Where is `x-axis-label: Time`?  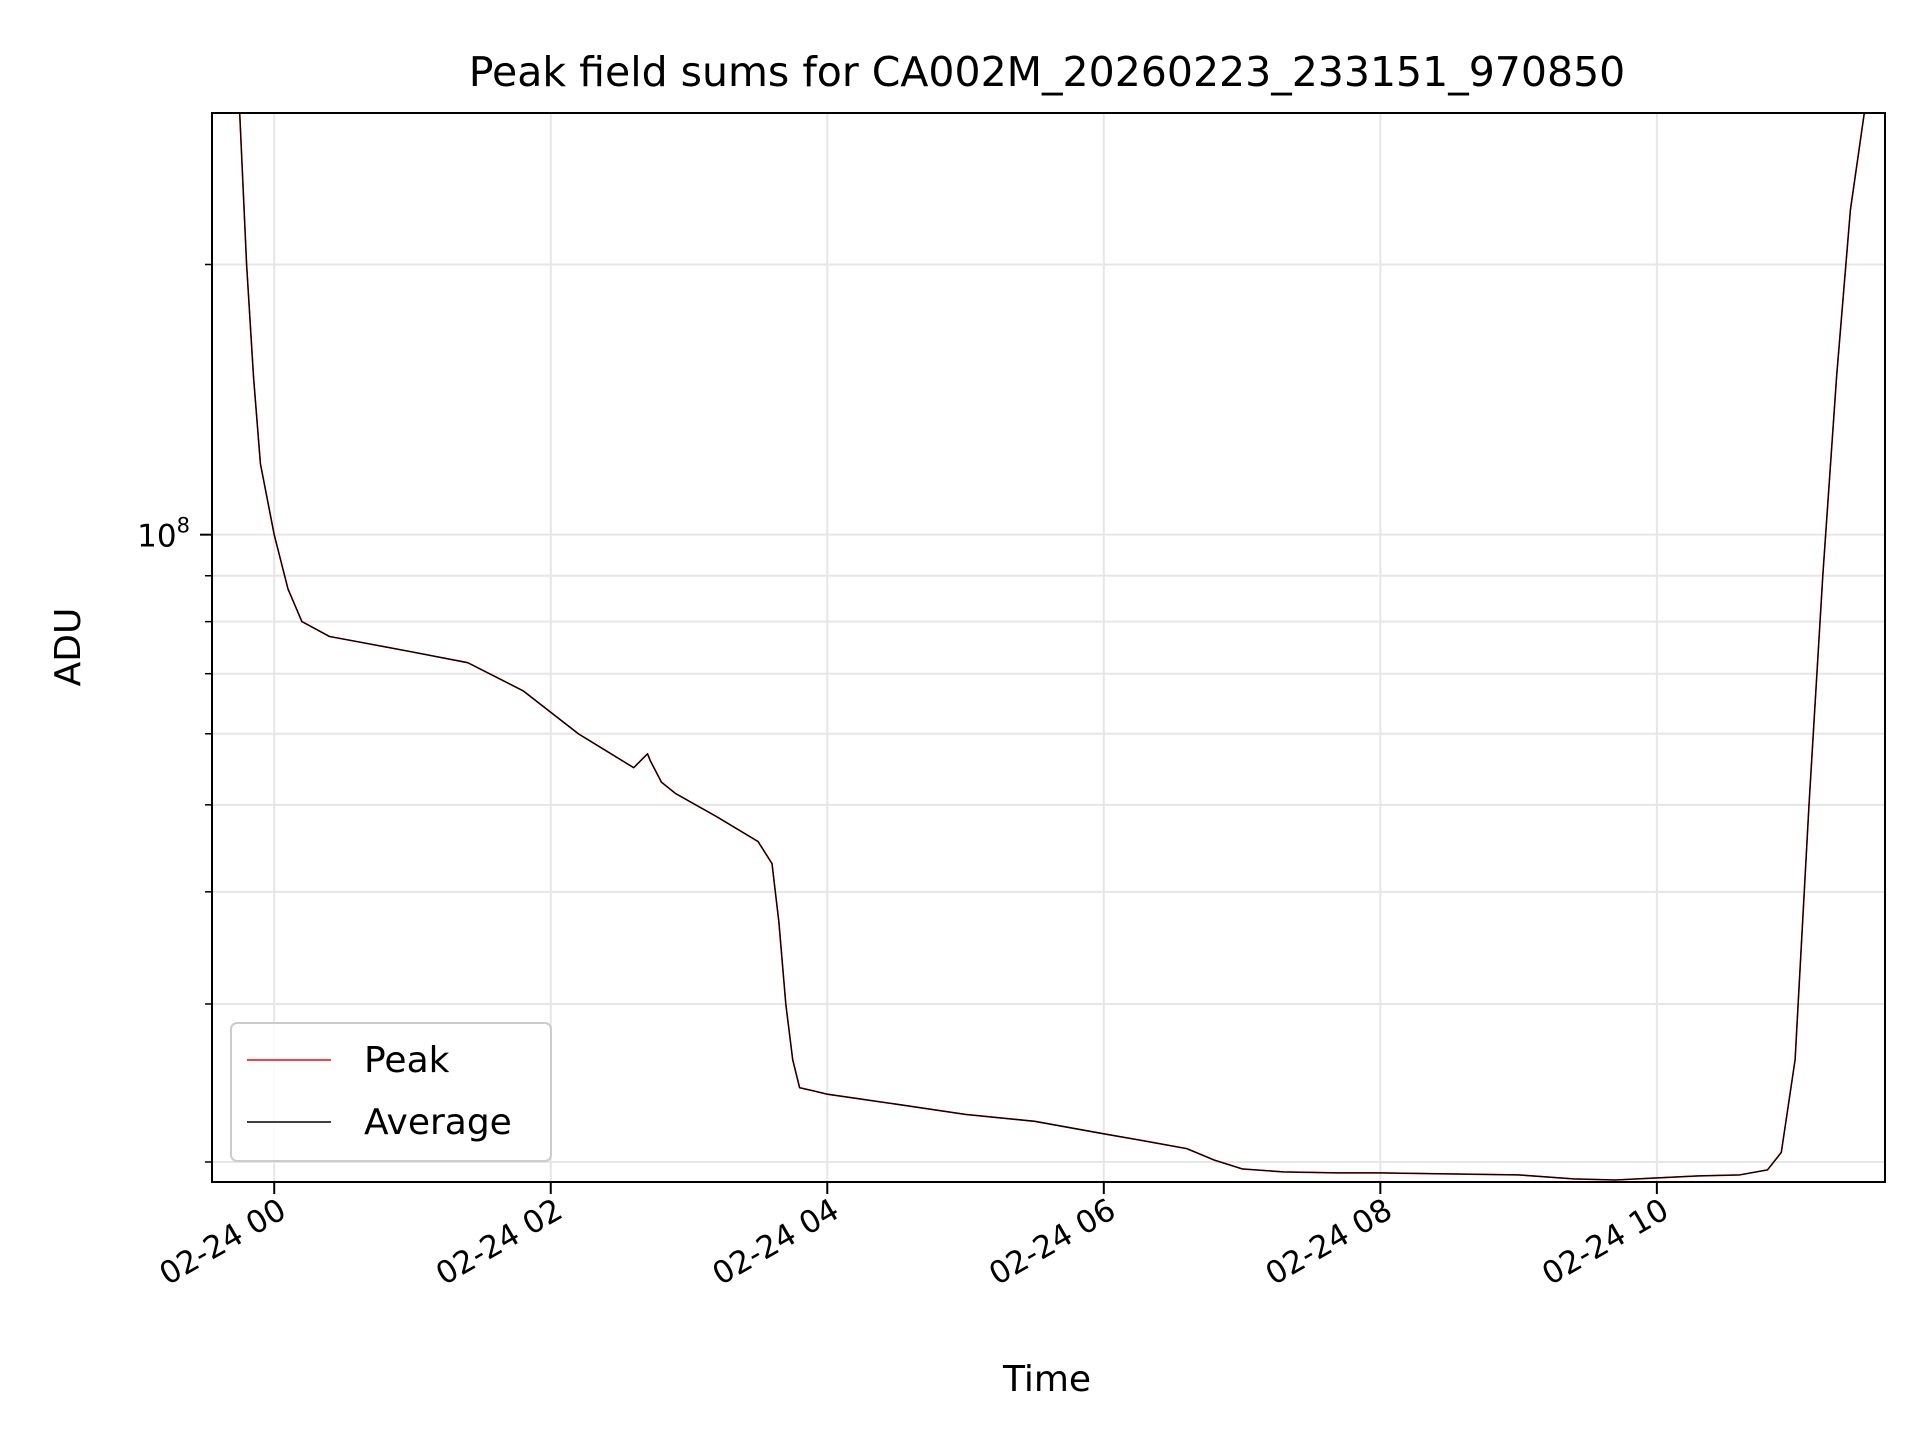
x-axis-label: Time is located at coordinates (1046, 1379).